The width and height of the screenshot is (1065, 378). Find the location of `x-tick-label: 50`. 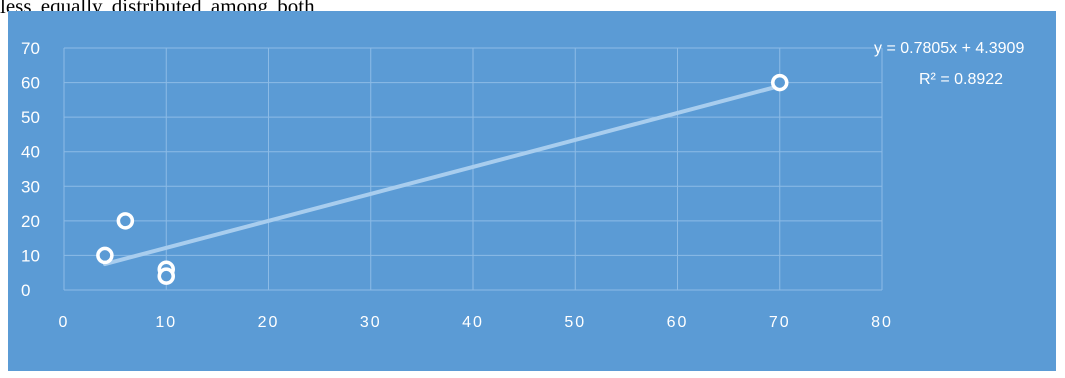

x-tick-label: 50 is located at coordinates (575, 322).